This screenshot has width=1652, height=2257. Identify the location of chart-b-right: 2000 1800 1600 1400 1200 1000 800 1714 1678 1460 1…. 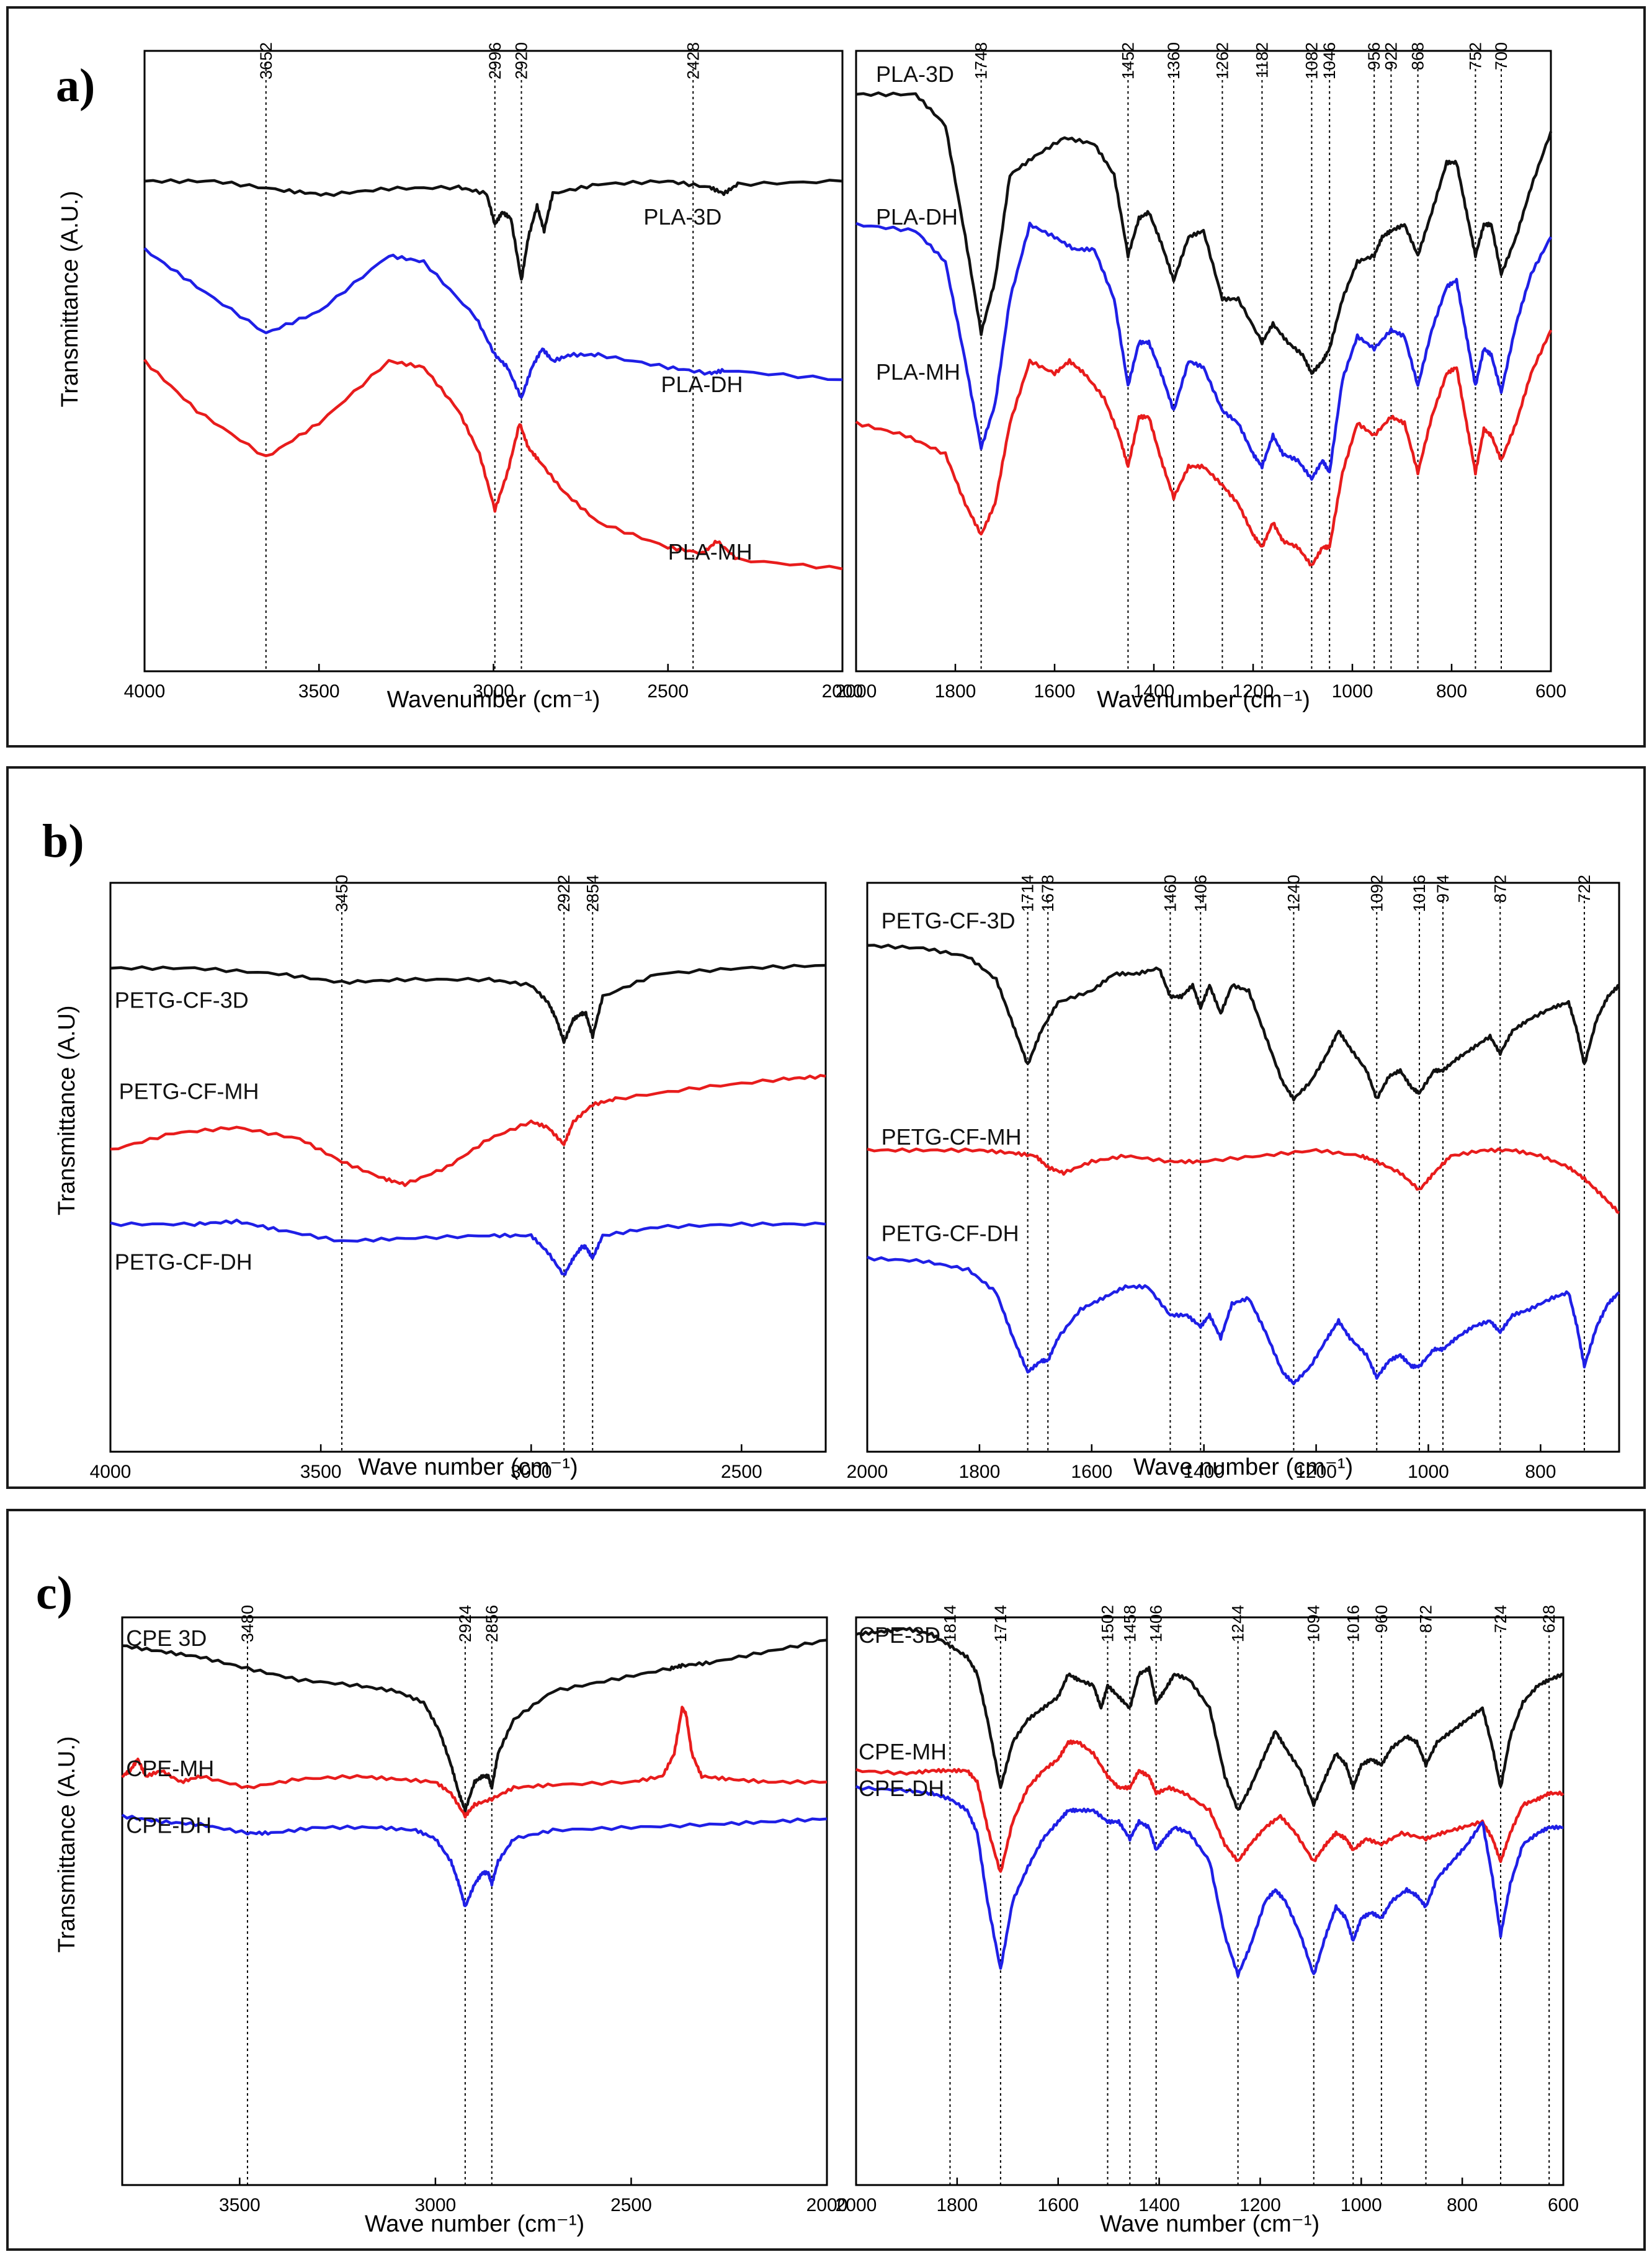
(1233, 1178).